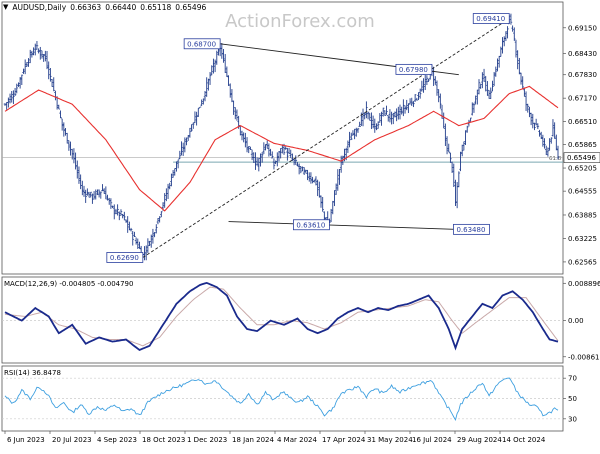 The height and width of the screenshot is (454, 600). What do you see at coordinates (582, 75) in the screenshot?
I see `price-ytick-label: 0.67830` at bounding box center [582, 75].